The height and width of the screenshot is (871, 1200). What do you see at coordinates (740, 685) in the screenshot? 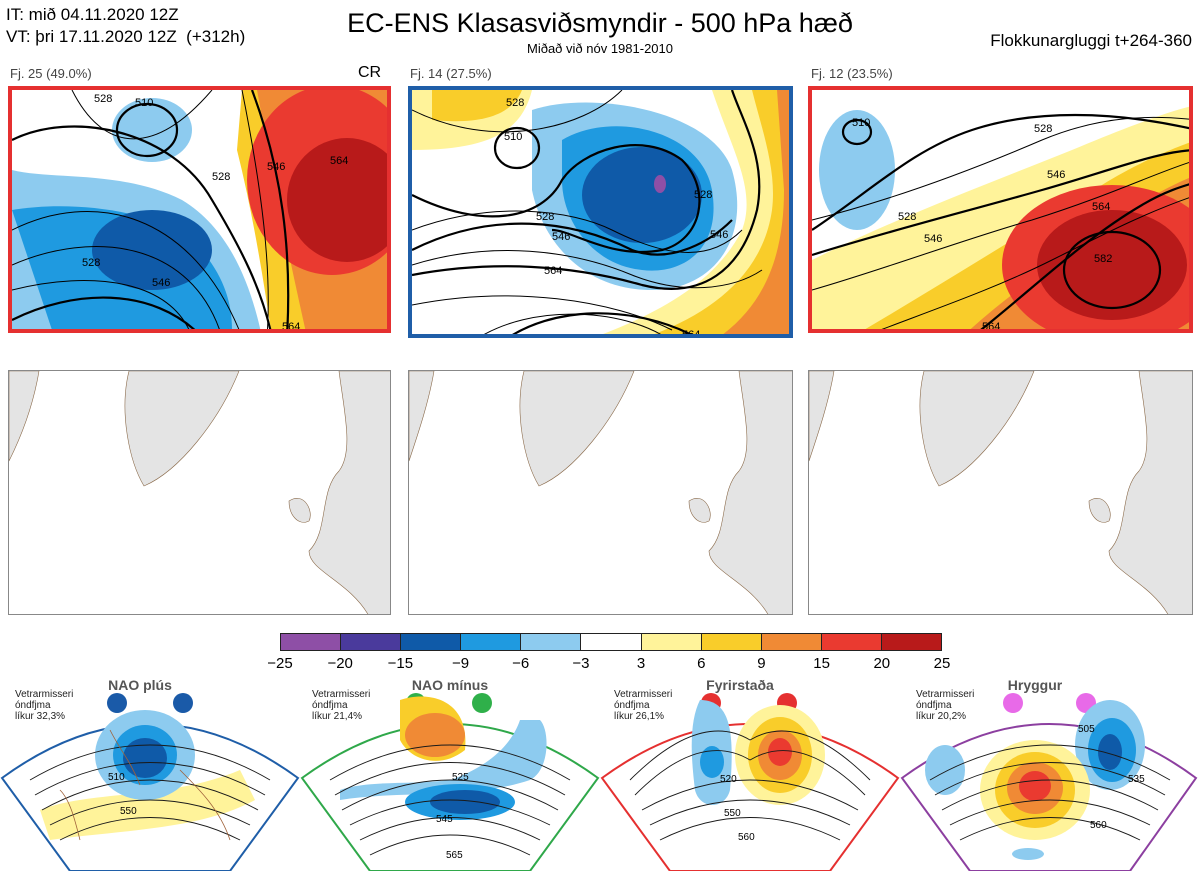
I see `regime-3-name: Fyrirstaða` at bounding box center [740, 685].